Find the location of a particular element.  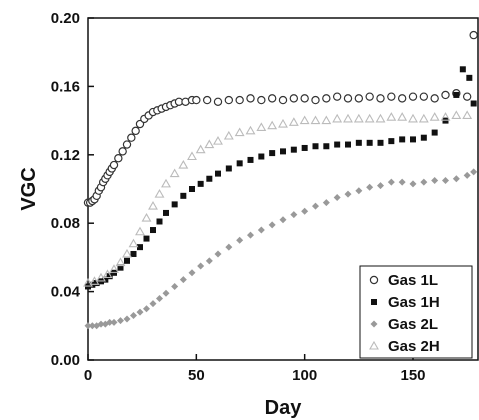

y-tick-label: 0.16 is located at coordinates (65, 86).